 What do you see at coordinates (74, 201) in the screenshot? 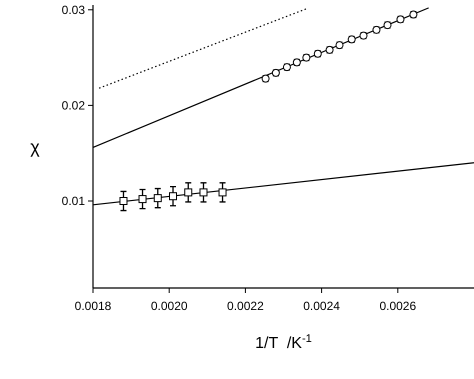
I see `y-tick-label: 0.01` at bounding box center [74, 201].